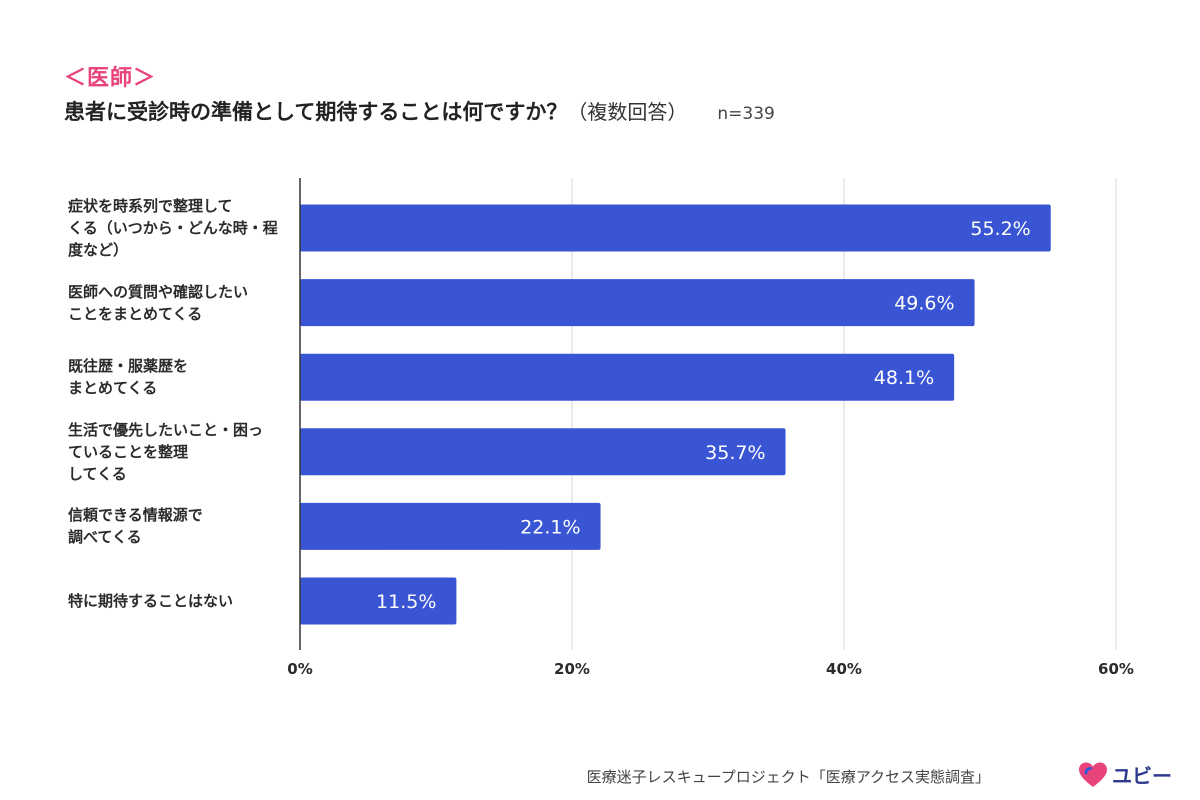  What do you see at coordinates (406, 602) in the screenshot?
I see `bar-value-label: 11.5%` at bounding box center [406, 602].